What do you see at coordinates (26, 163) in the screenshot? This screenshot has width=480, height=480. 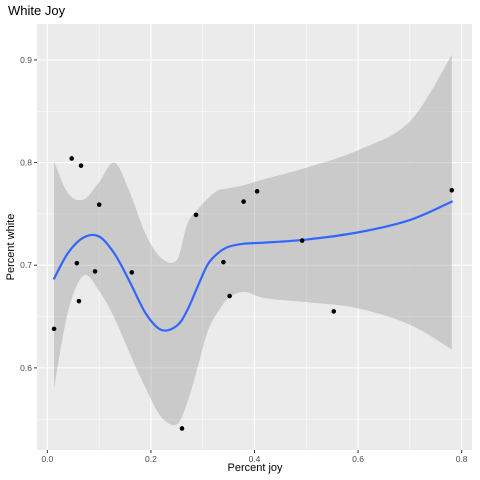 I see `y-tick-label-2: 0.8` at bounding box center [26, 163].